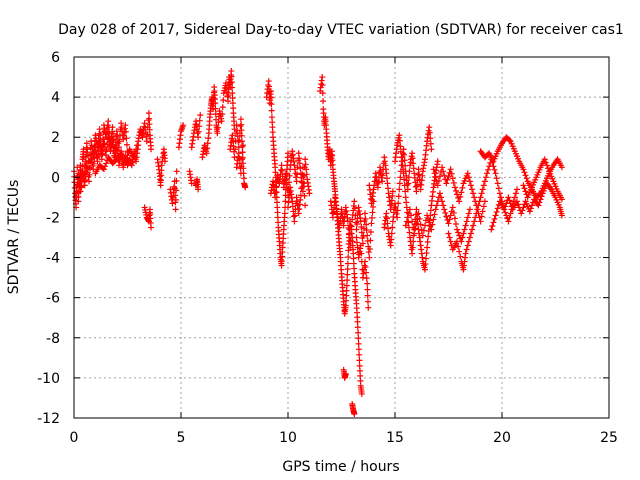  I want to click on x-tick-label: 10, so click(288, 438).